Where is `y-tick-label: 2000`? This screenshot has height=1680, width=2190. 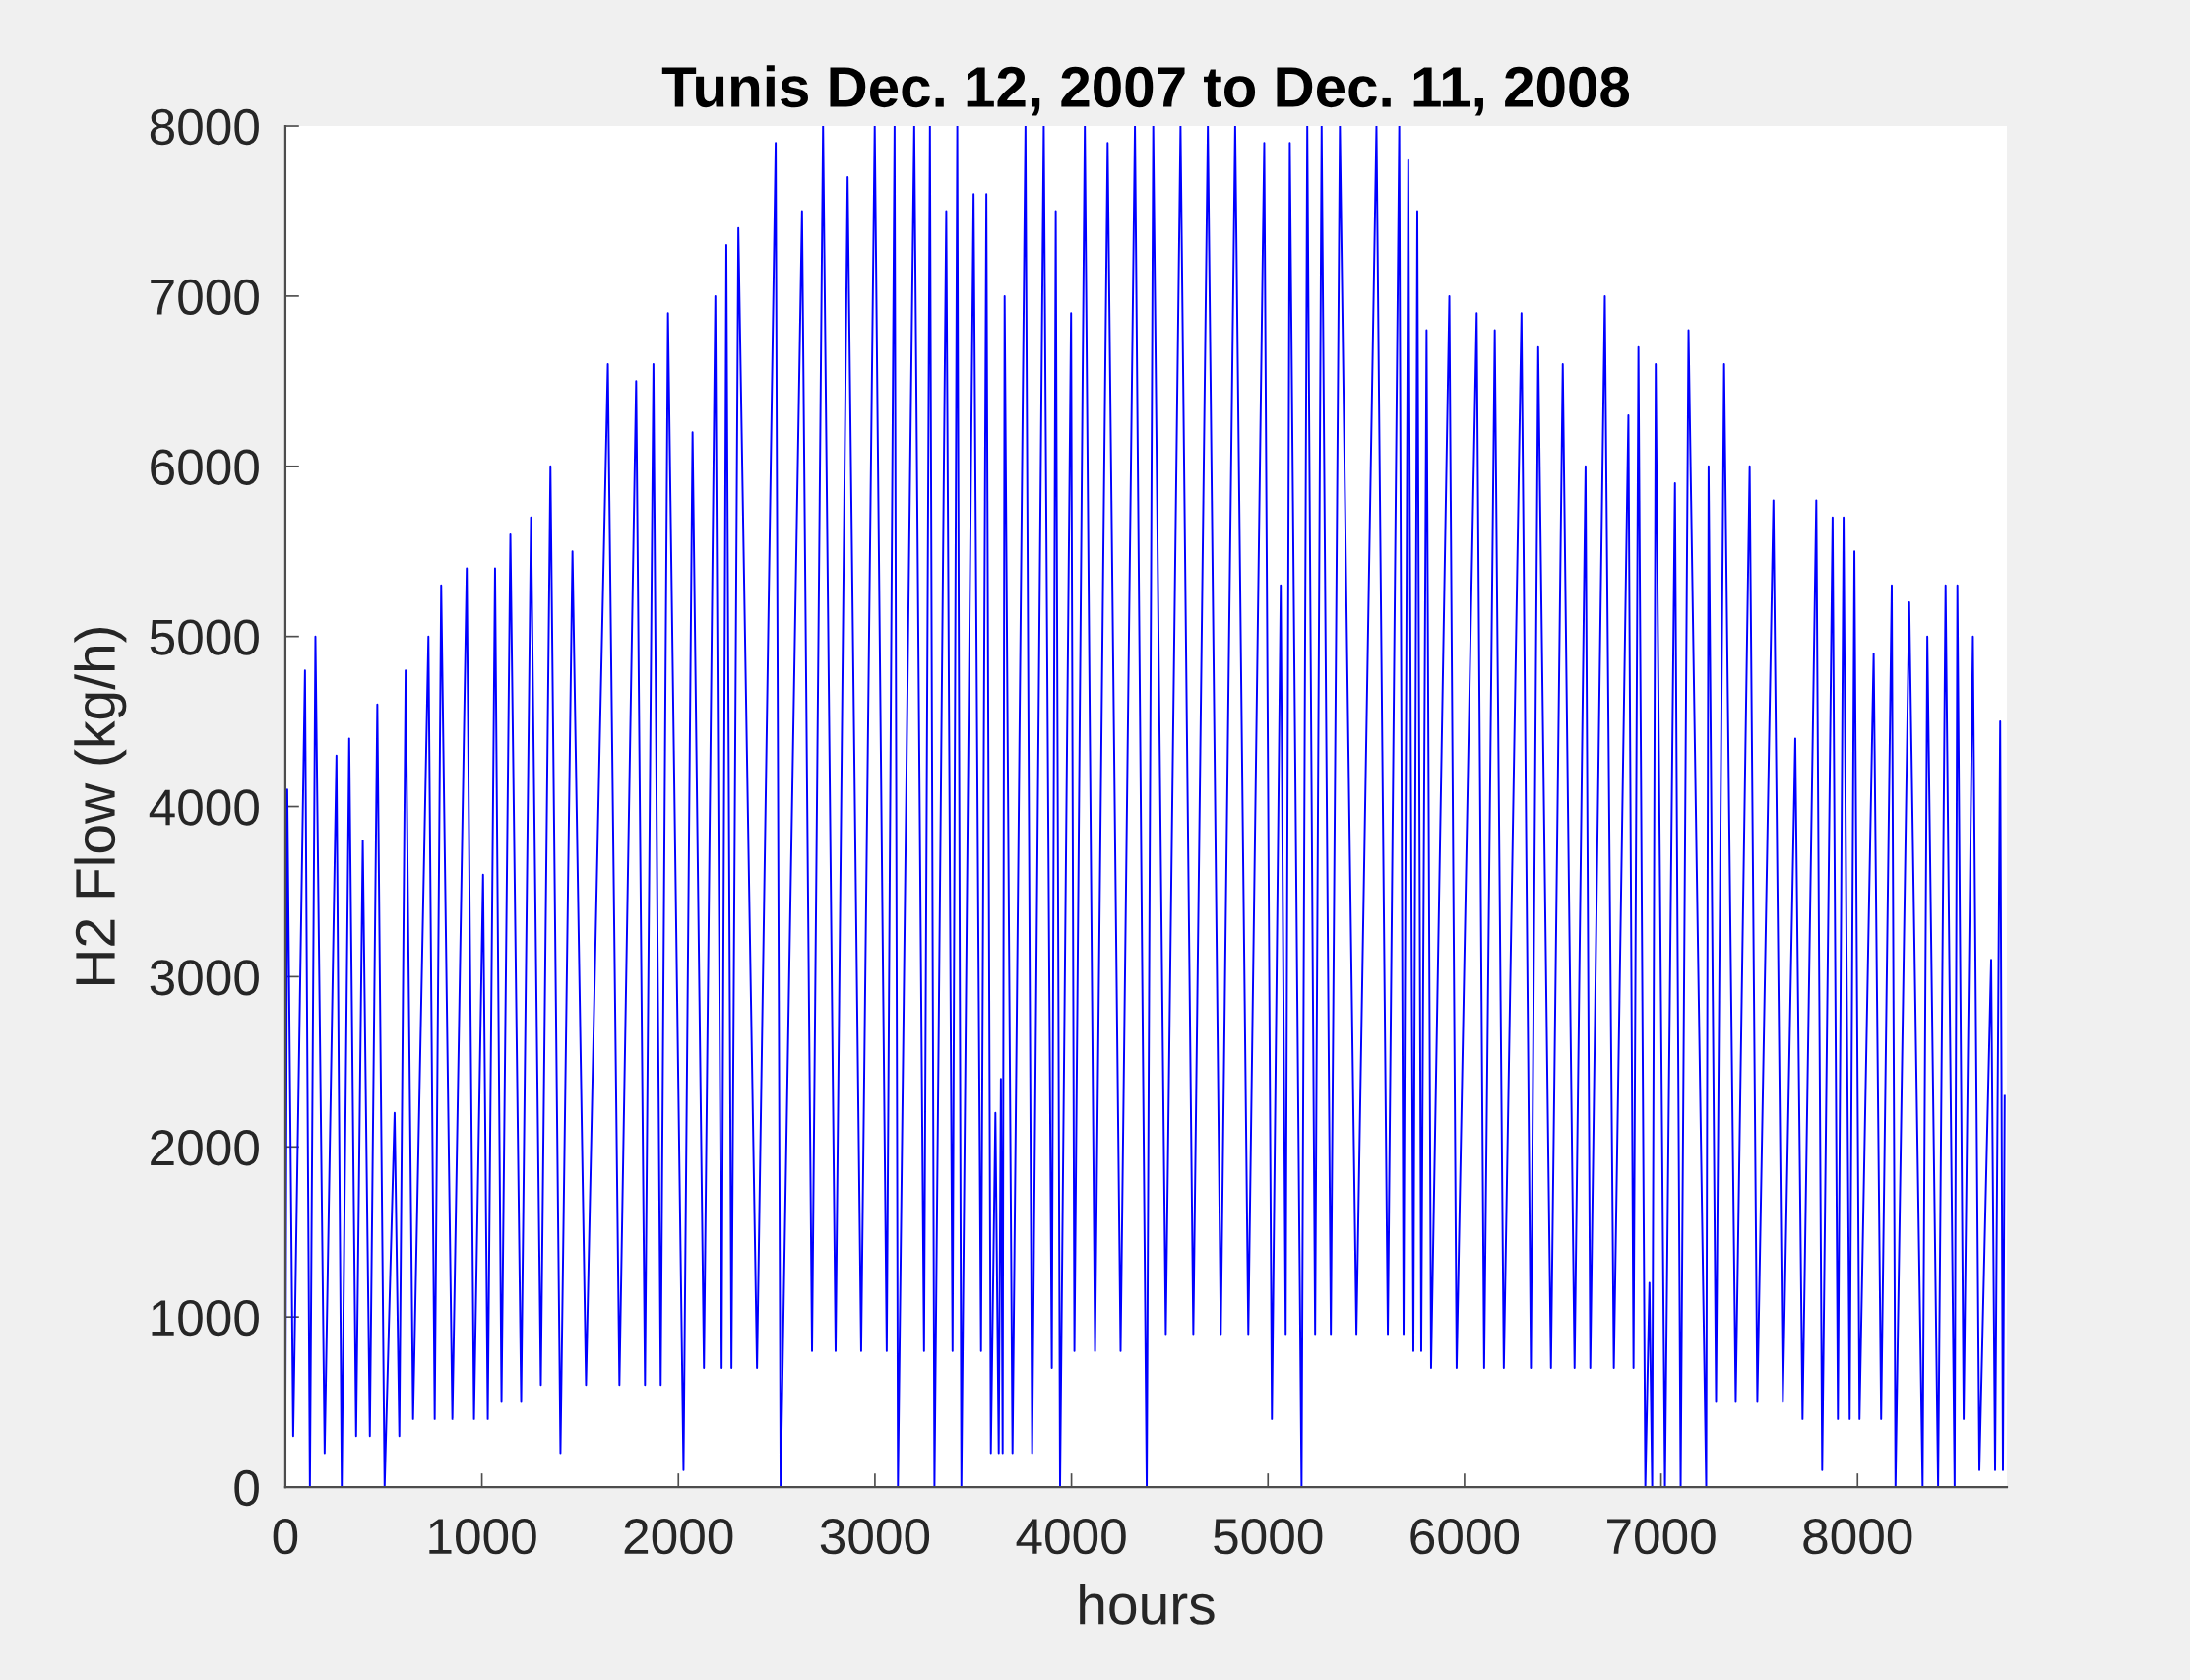
y-tick-label: 2000 is located at coordinates (205, 1148).